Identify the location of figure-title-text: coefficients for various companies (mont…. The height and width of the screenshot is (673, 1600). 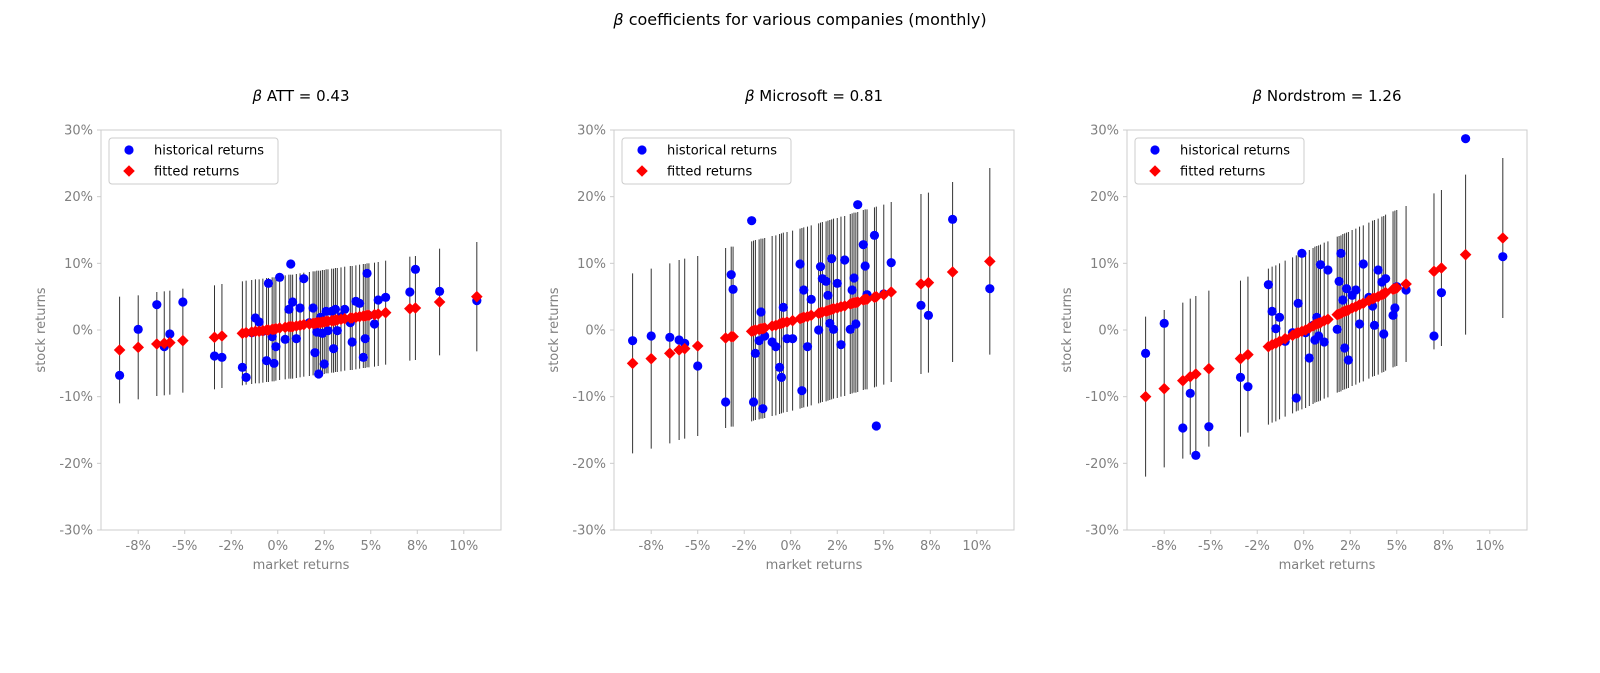
(805, 19).